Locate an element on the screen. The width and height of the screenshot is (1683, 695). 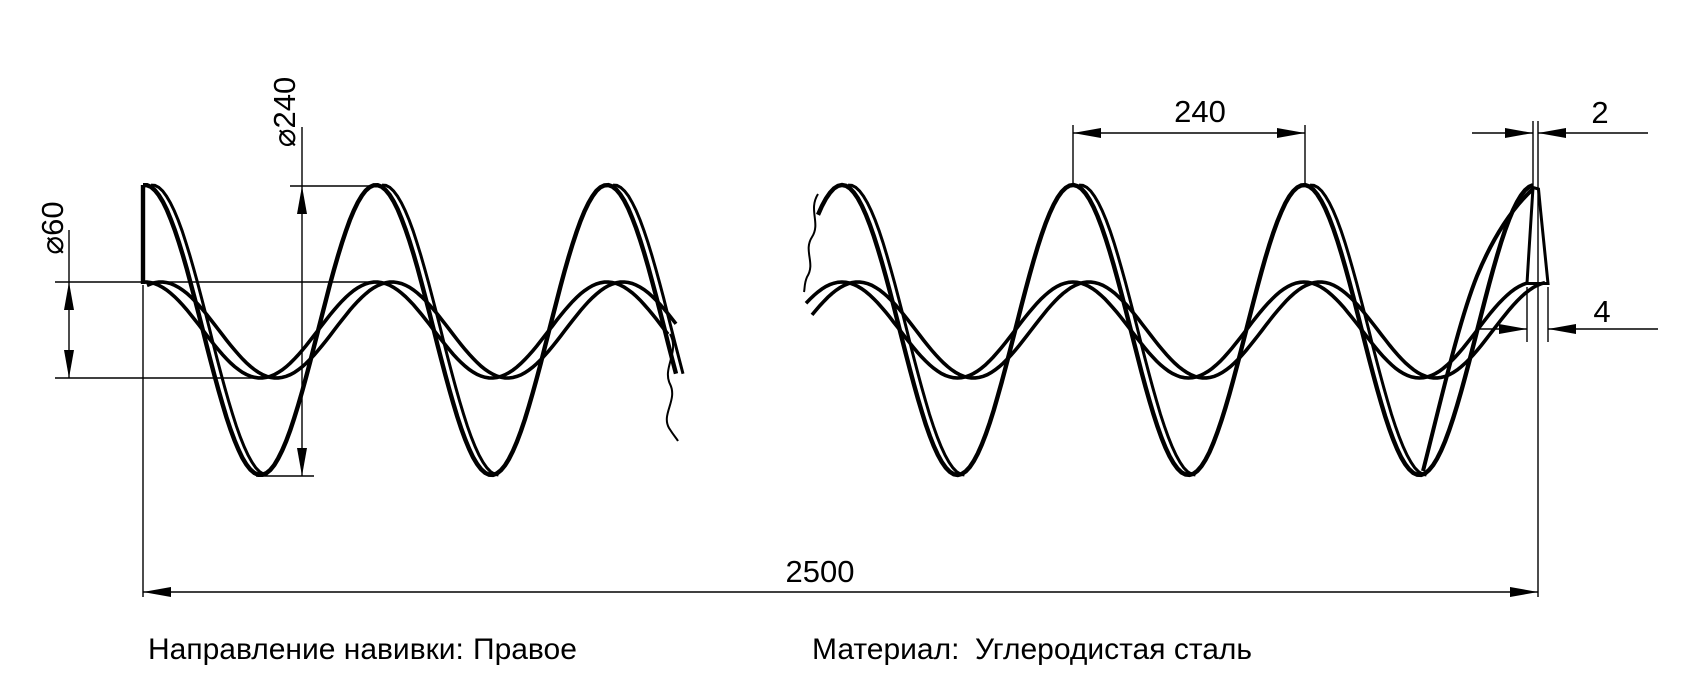
material-value: Углеродистая сталь is located at coordinates (1113, 649).